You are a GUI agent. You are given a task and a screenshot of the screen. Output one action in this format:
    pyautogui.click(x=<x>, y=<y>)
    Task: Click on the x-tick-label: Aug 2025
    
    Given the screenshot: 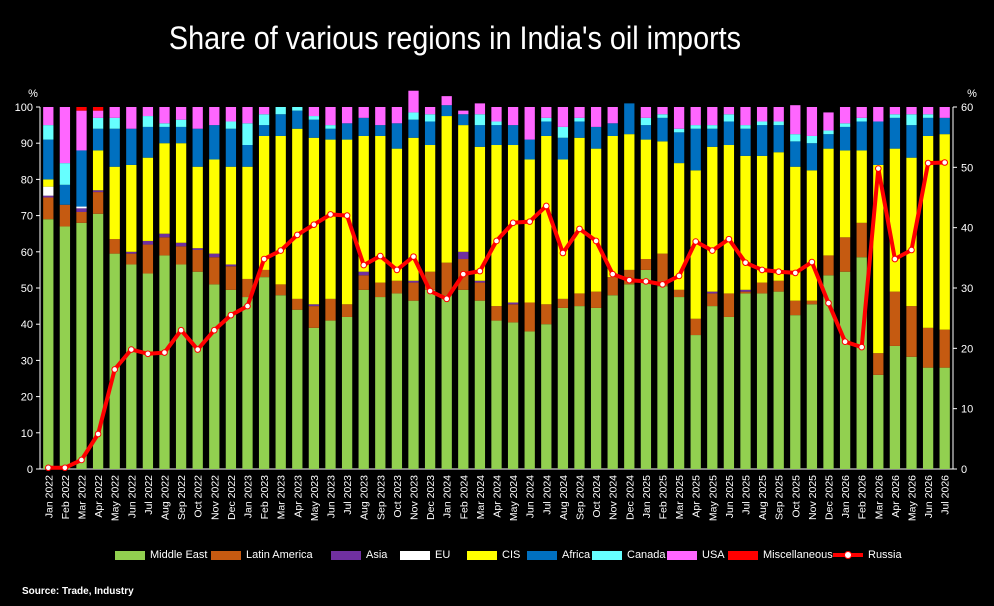 What is the action you would take?
    pyautogui.click(x=763, y=497)
    